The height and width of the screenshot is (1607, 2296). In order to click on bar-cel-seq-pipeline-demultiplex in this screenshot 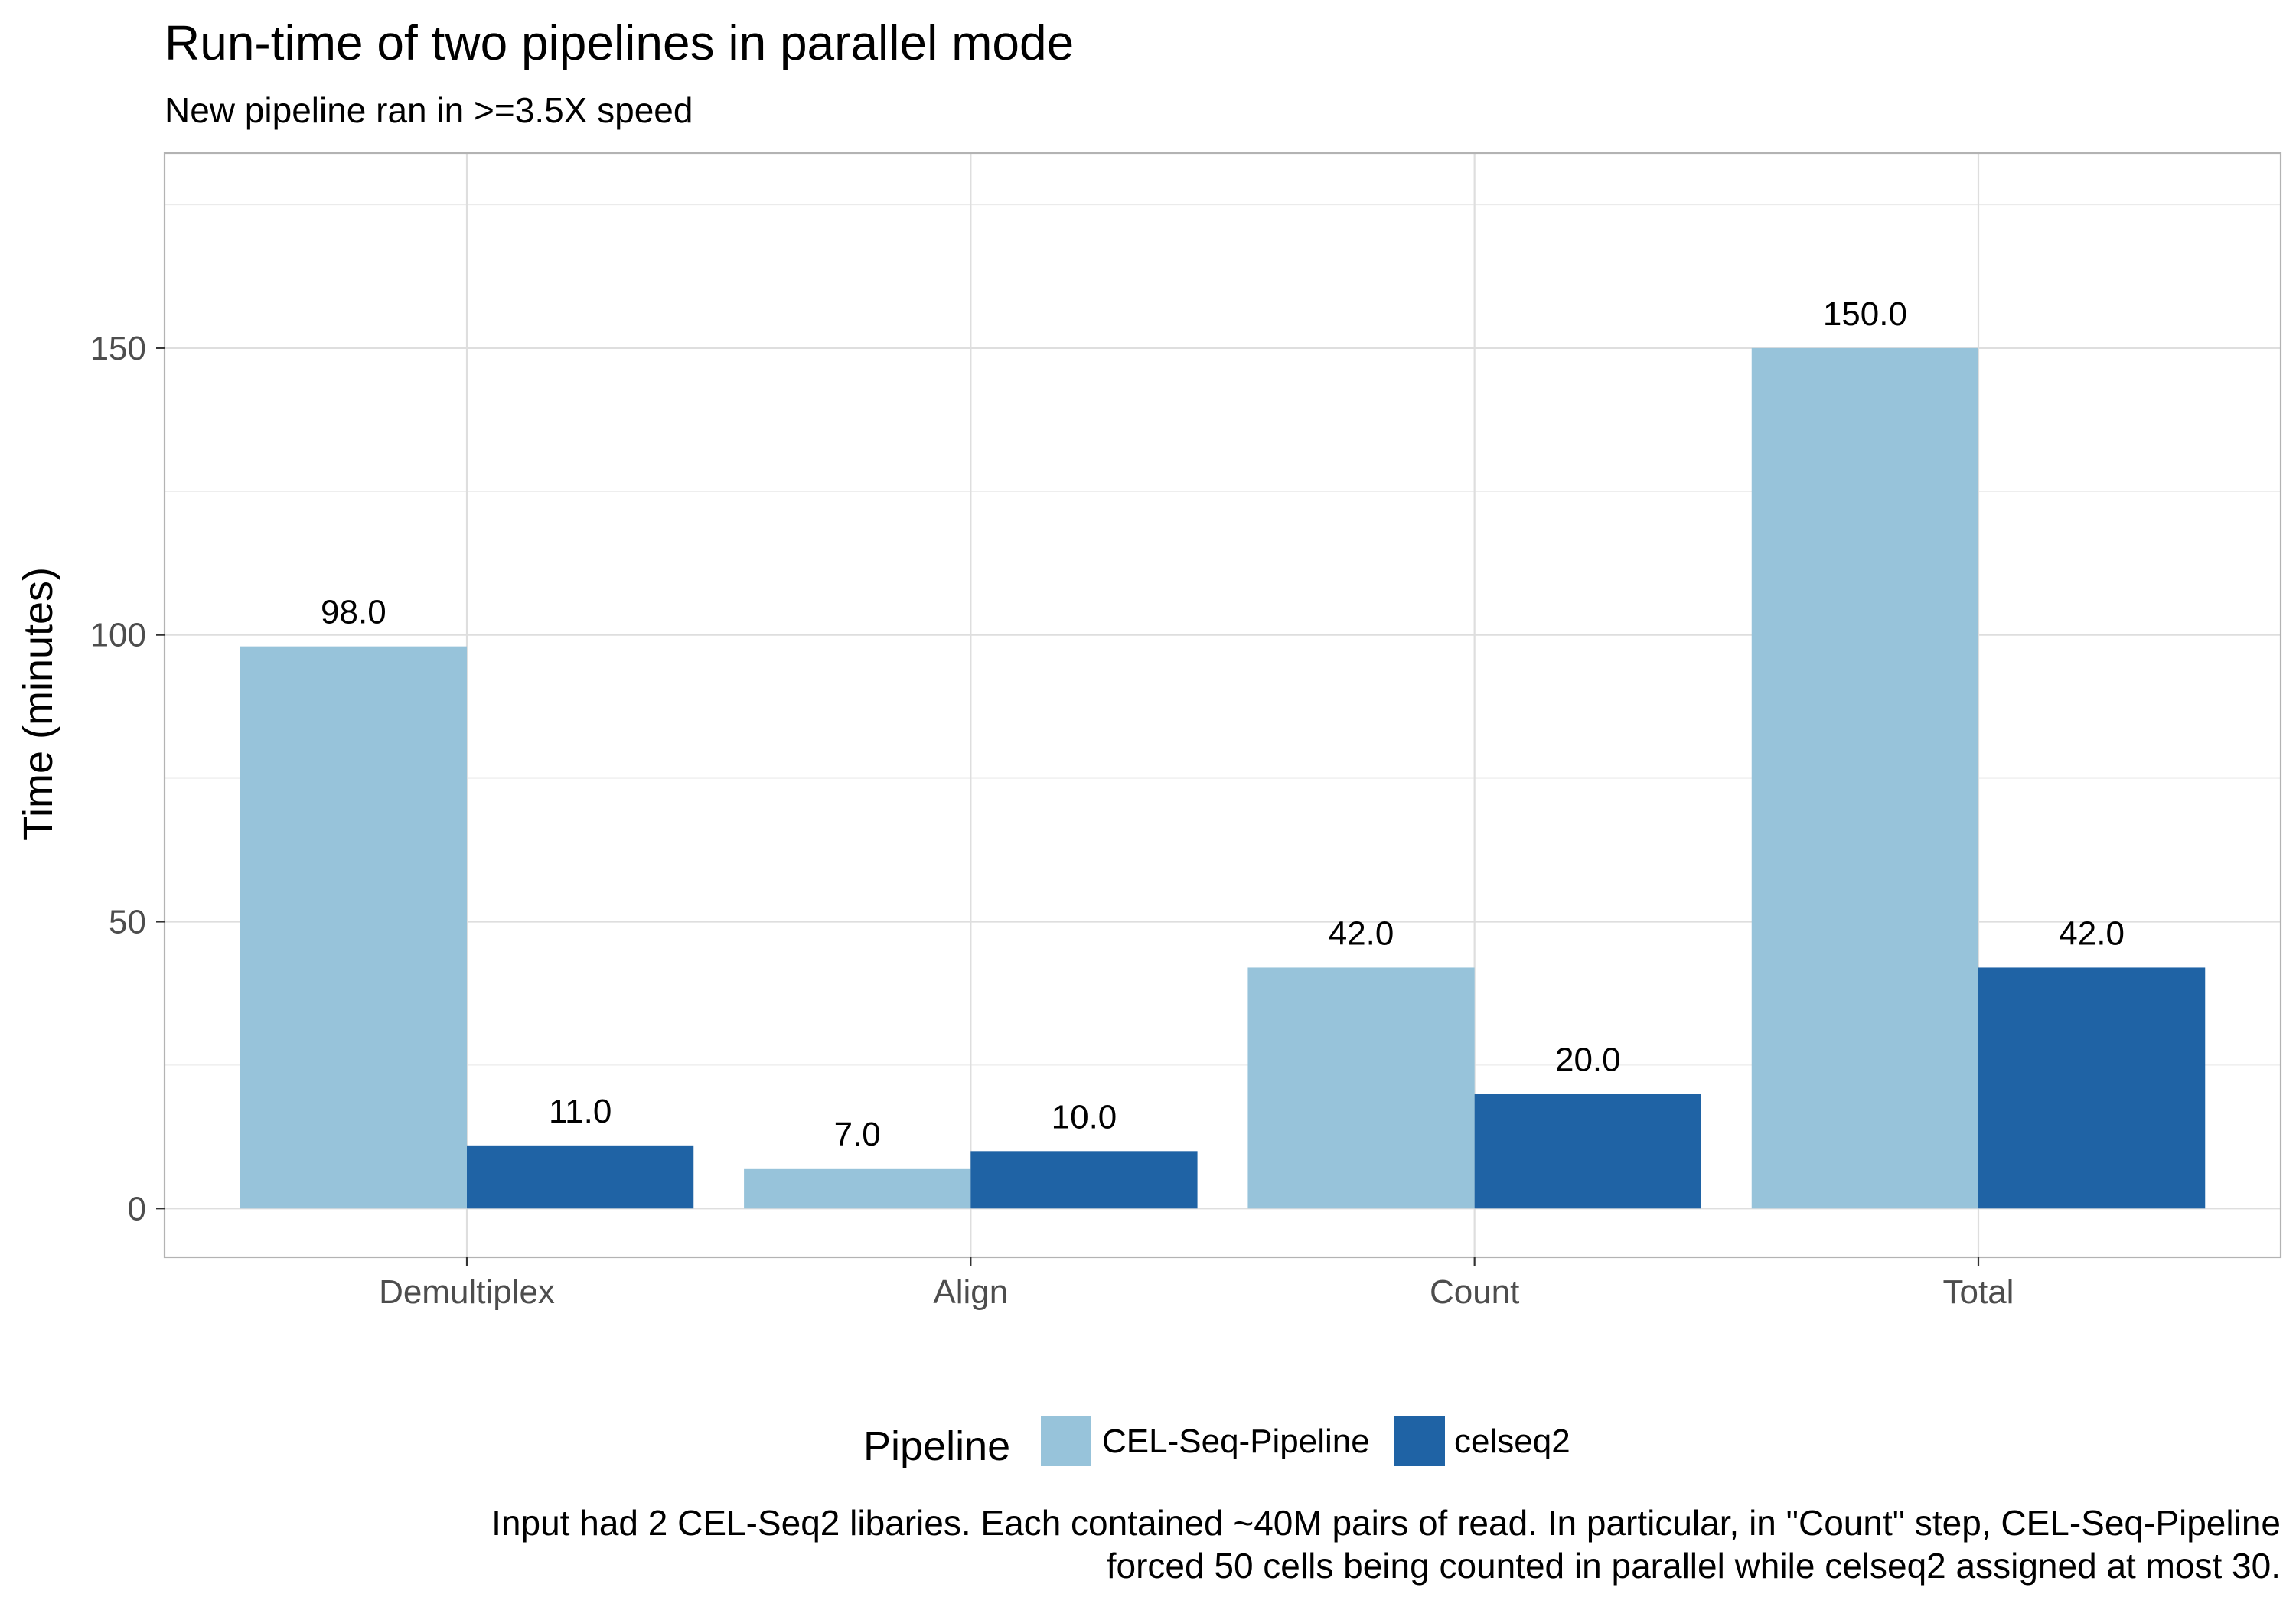, I will do `click(353, 928)`.